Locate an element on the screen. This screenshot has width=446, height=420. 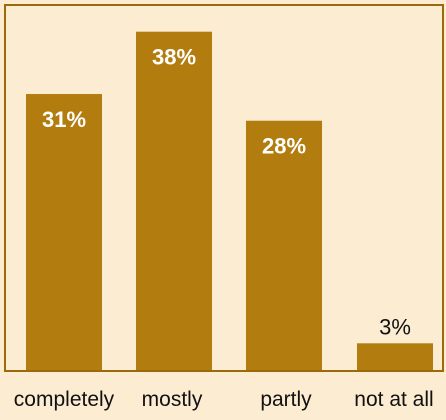
category-label: not at all is located at coordinates (393, 399).